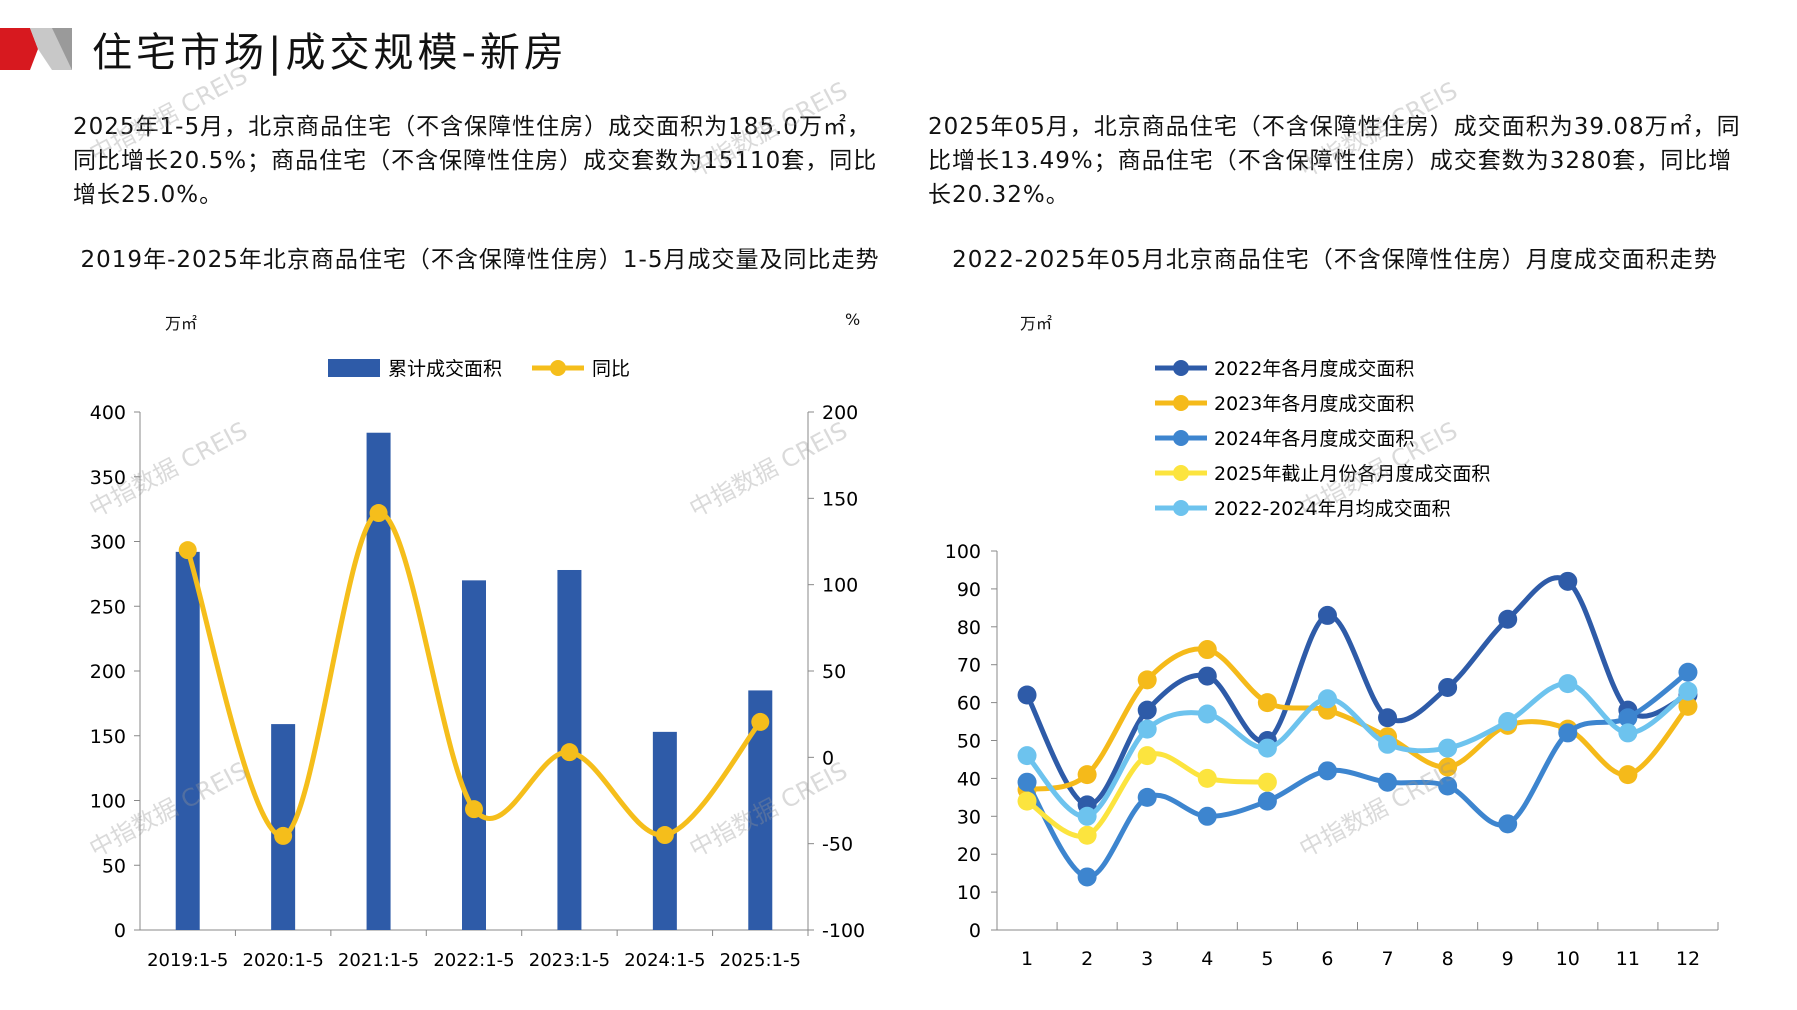 This screenshot has height=1010, width=1797. What do you see at coordinates (1267, 959) in the screenshot?
I see `x-tick-label: 5` at bounding box center [1267, 959].